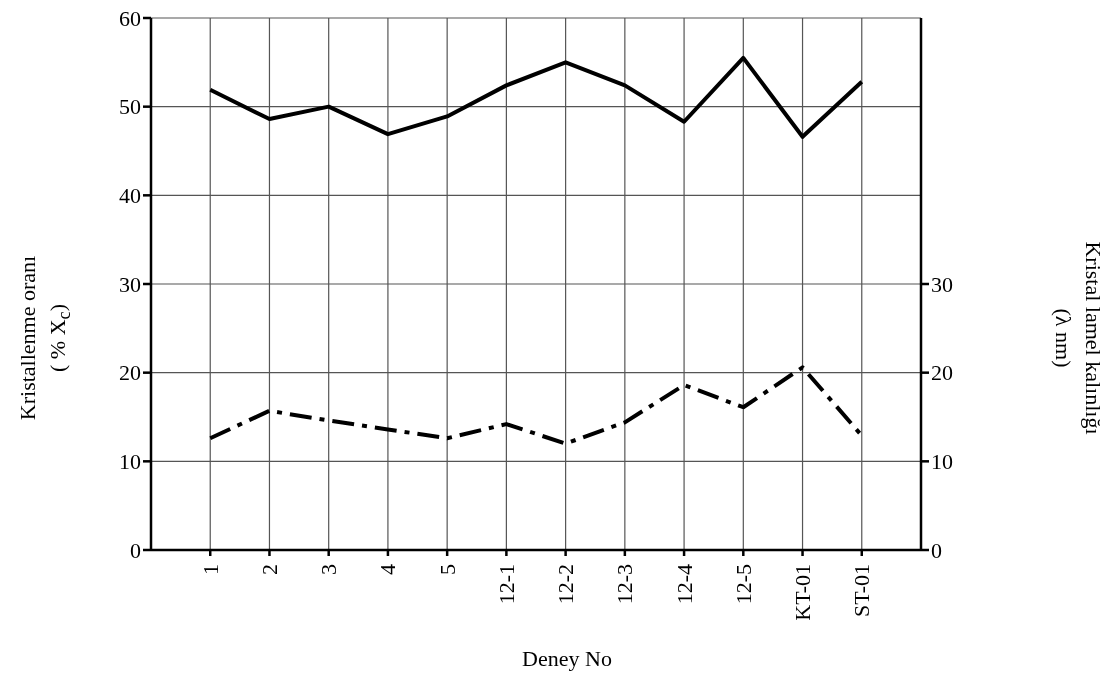 This screenshot has height=682, width=1117. I want to click on x-tick-label: 3, so click(329, 569).